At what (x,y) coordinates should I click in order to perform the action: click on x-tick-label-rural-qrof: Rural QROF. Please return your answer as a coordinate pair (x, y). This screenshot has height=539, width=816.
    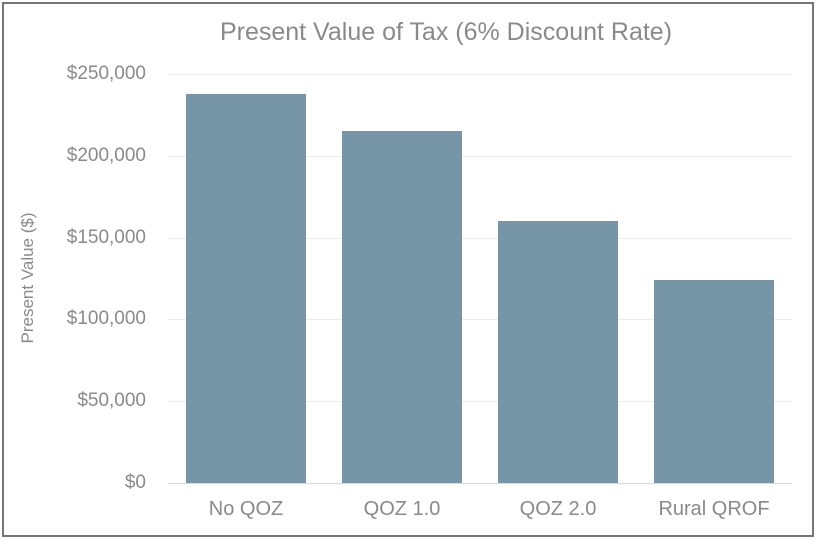
    Looking at the image, I should click on (714, 509).